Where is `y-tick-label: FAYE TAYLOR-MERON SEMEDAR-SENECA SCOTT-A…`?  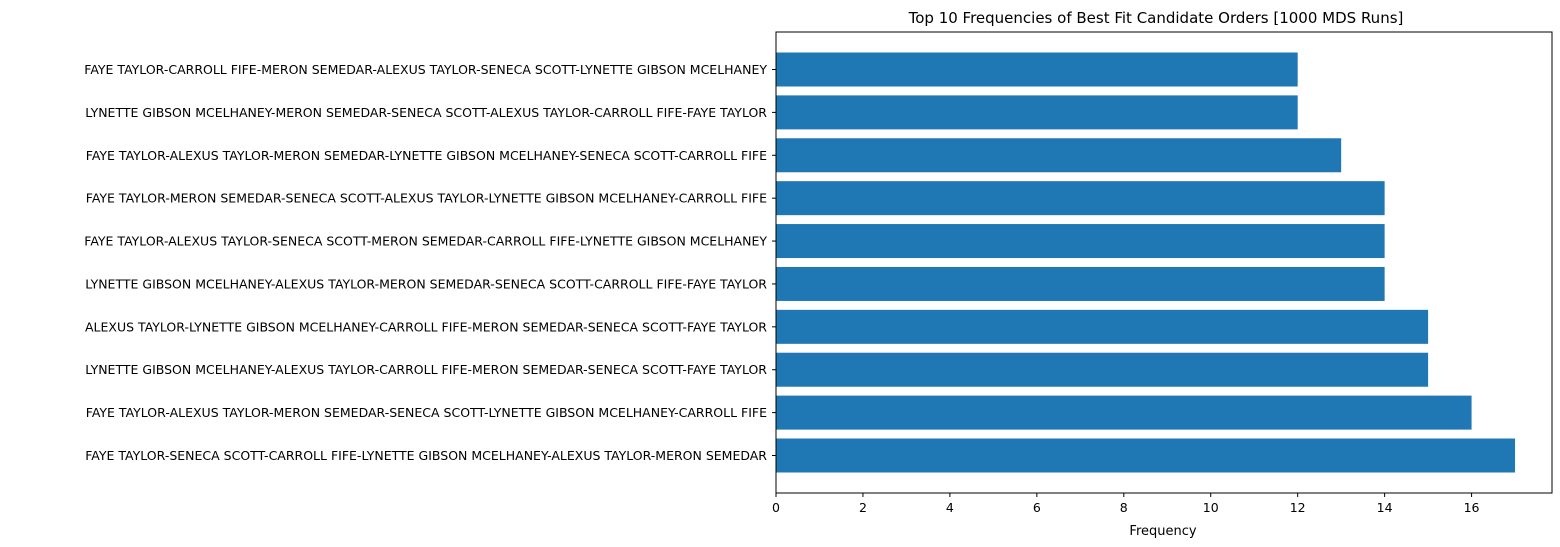
y-tick-label: FAYE TAYLOR-MERON SEMEDAR-SENECA SCOTT-A… is located at coordinates (426, 198).